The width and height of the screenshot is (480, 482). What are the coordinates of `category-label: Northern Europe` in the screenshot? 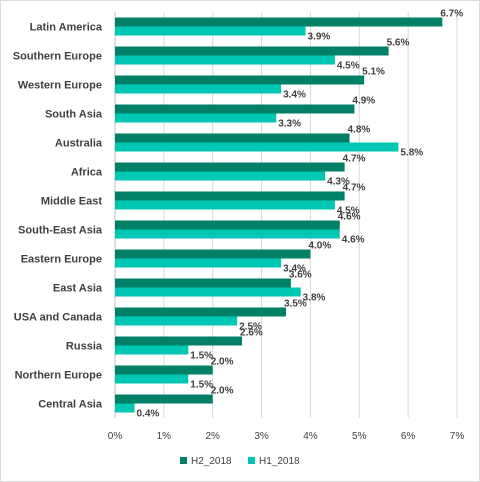 It's located at (58, 376).